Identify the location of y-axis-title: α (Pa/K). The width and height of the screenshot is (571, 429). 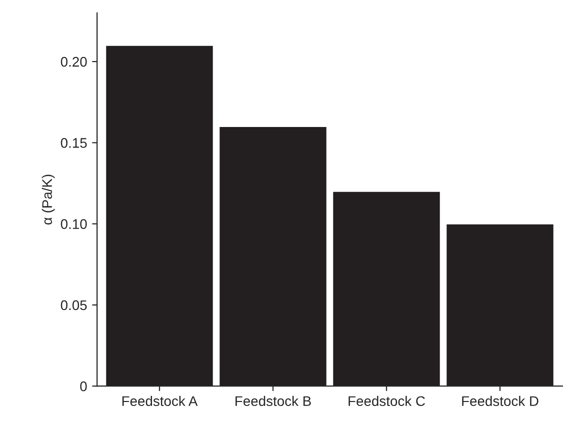
(48, 199).